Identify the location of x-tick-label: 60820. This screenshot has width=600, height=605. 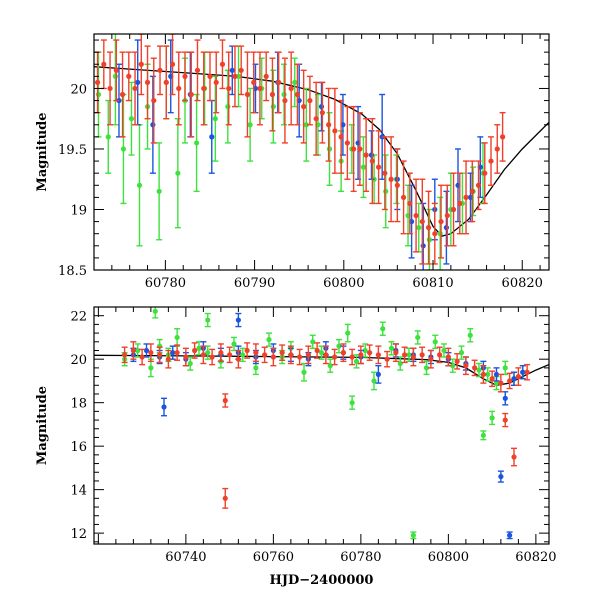
(535, 557).